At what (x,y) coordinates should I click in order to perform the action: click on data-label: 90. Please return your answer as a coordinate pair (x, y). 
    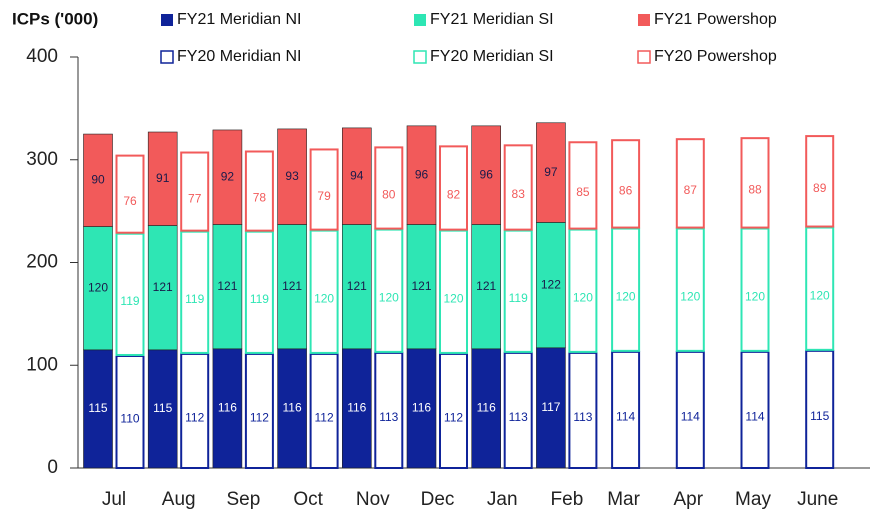
    Looking at the image, I should click on (98, 179).